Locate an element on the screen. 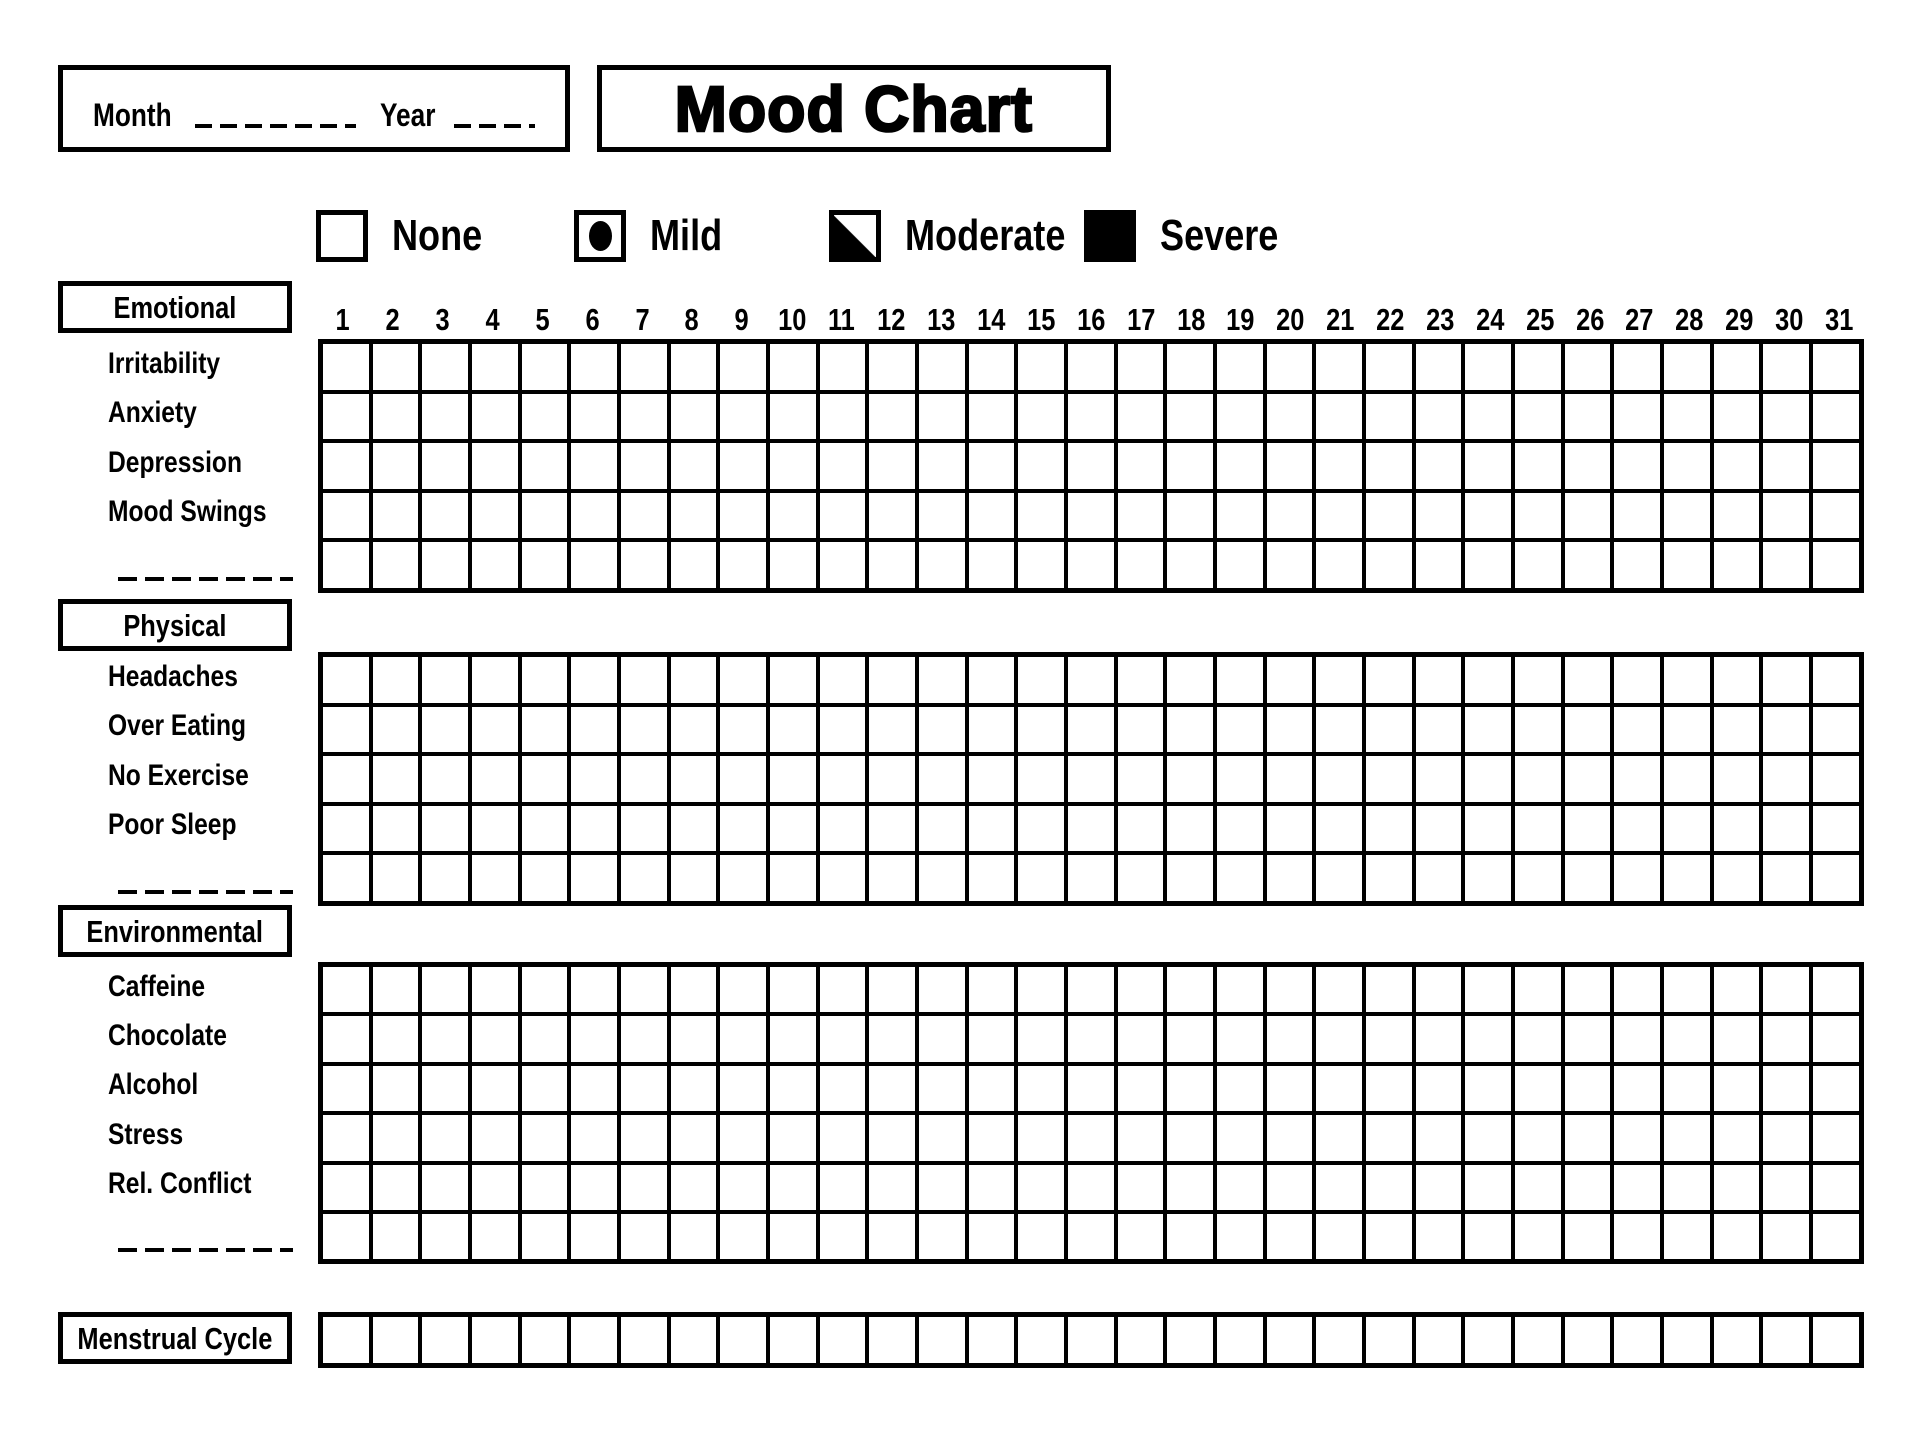  grid-cell-environmental-r1-day5 is located at coordinates (544, 990).